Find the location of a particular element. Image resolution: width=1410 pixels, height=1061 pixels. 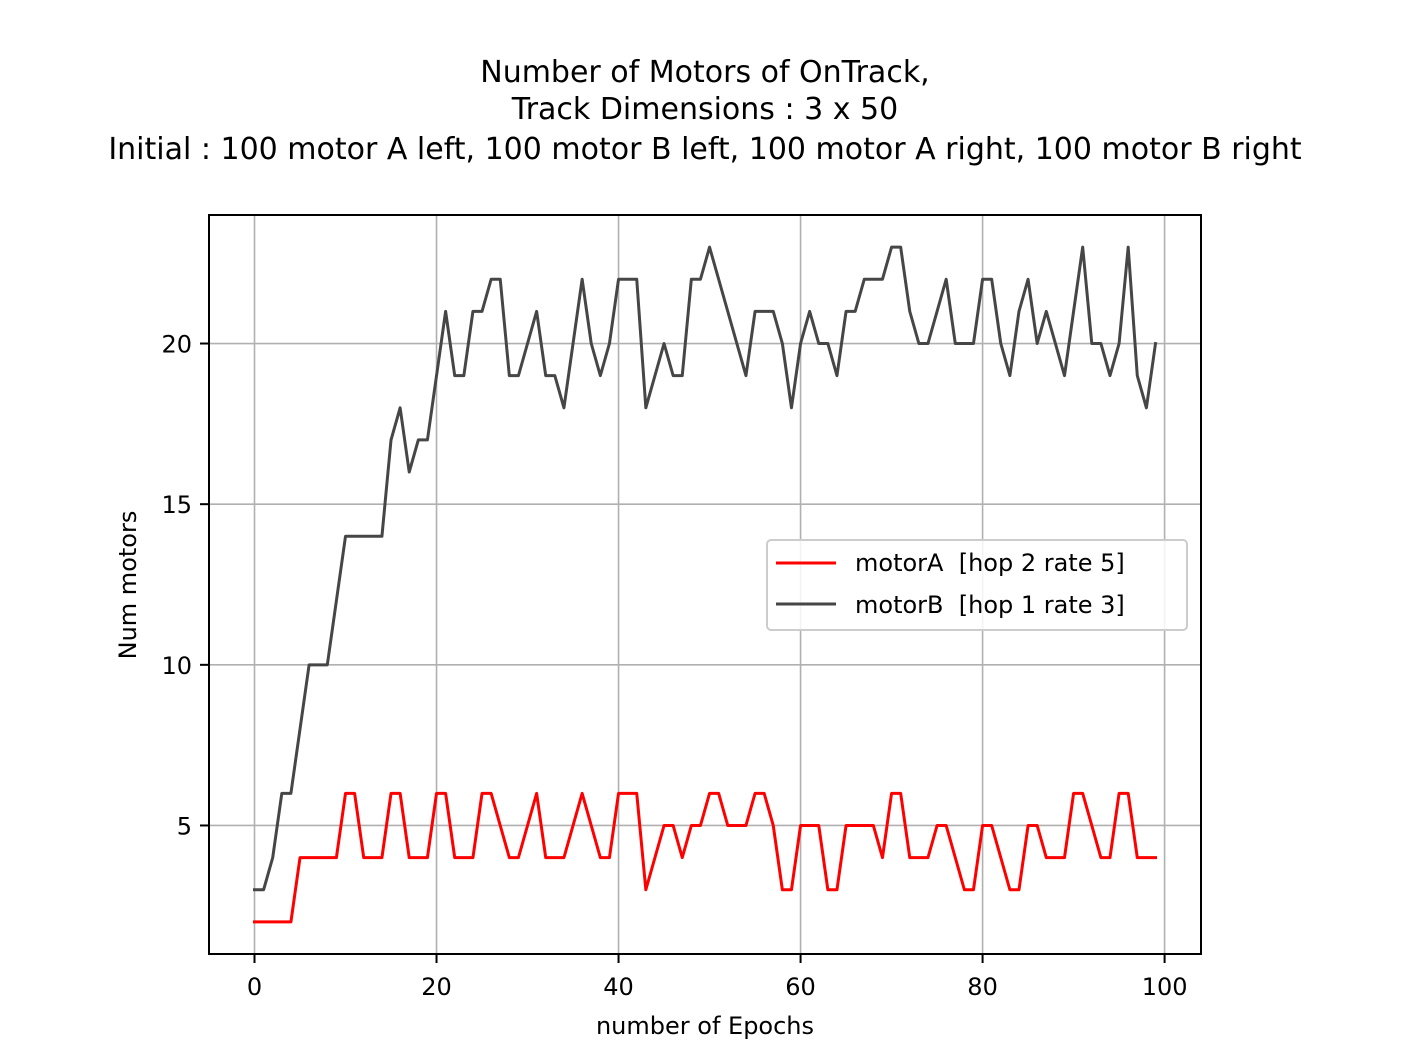

y-tick-label: 10 is located at coordinates (176, 666).